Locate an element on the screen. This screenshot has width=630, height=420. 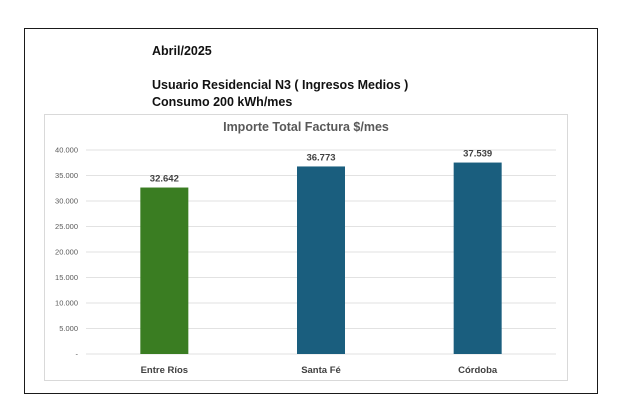
data-label: 37.539 is located at coordinates (477, 154).